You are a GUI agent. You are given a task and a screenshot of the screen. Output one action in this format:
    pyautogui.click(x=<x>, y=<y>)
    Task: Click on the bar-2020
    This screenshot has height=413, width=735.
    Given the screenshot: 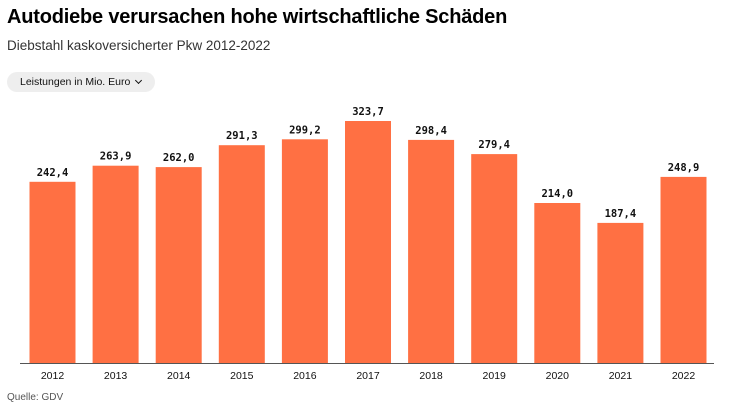 What is the action you would take?
    pyautogui.click(x=557, y=283)
    